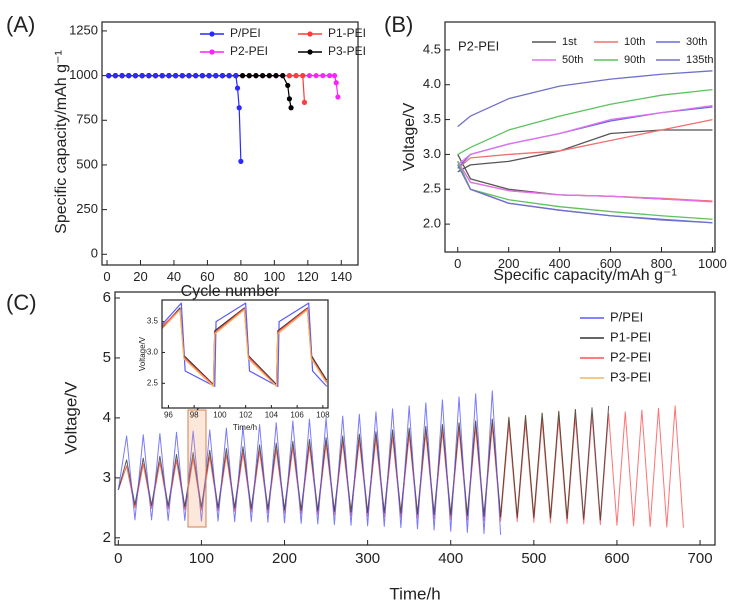  Describe the element at coordinates (94, 253) in the screenshot. I see `y-tick-label: 0` at that location.